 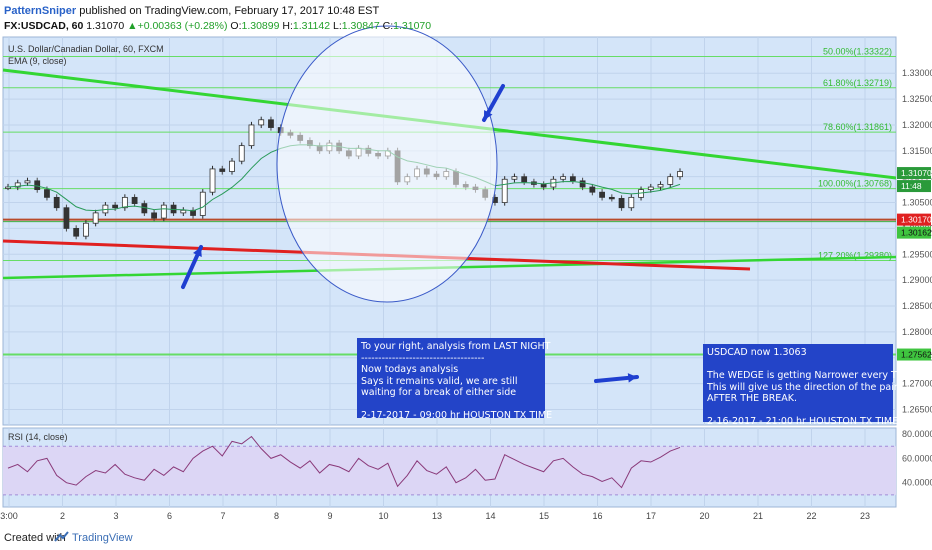 I want to click on arrow-up-icon, so click(x=192, y=267).